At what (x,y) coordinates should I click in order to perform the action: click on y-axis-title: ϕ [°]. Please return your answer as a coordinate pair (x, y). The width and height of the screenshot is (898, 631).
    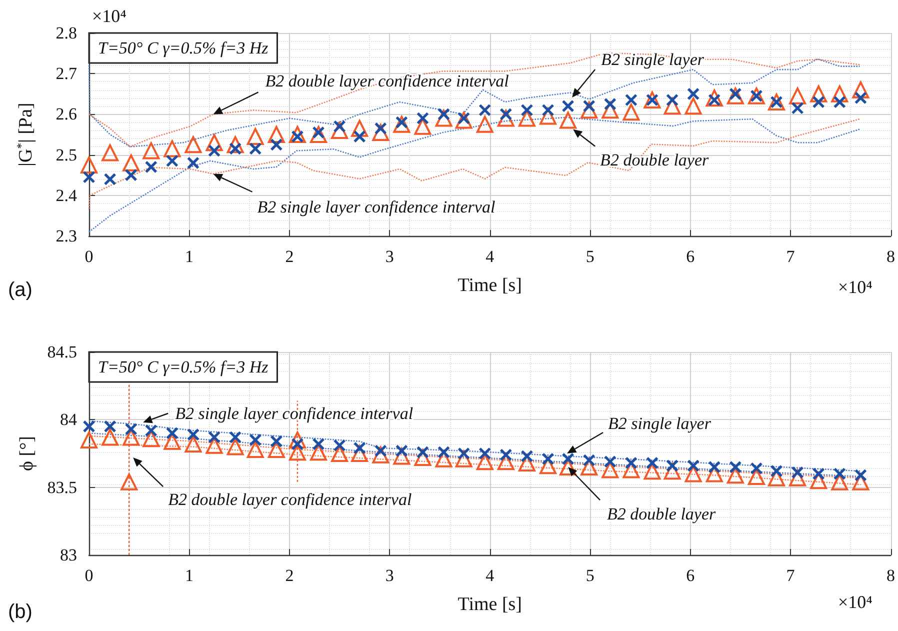
    Looking at the image, I should click on (27, 454).